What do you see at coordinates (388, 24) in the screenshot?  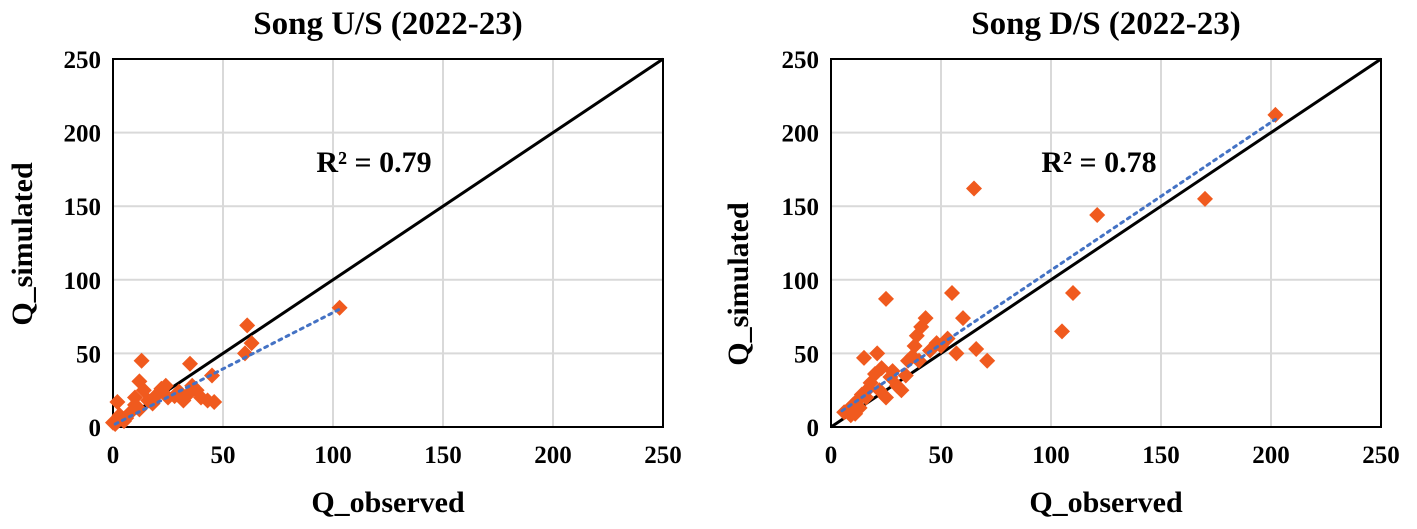 I see `chart-title: Song U/S (2022-23)` at bounding box center [388, 24].